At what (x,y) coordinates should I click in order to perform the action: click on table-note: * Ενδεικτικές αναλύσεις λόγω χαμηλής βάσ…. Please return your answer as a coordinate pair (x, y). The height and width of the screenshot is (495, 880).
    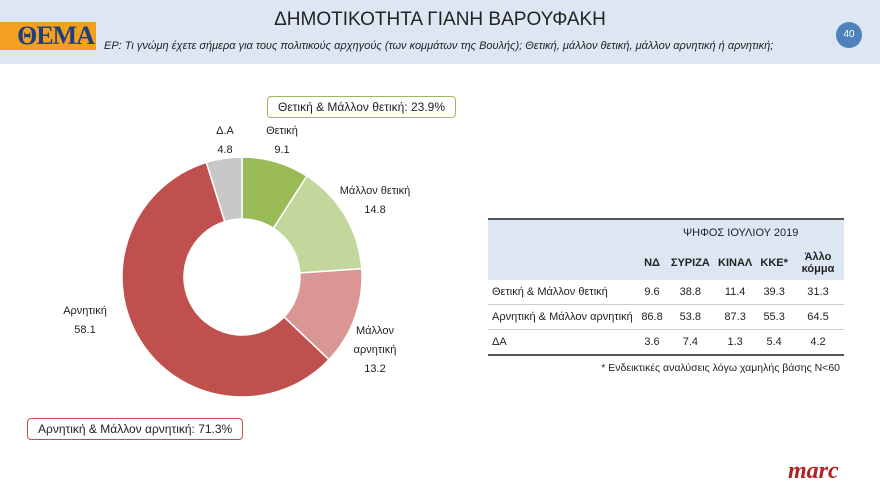
    Looking at the image, I should click on (720, 368).